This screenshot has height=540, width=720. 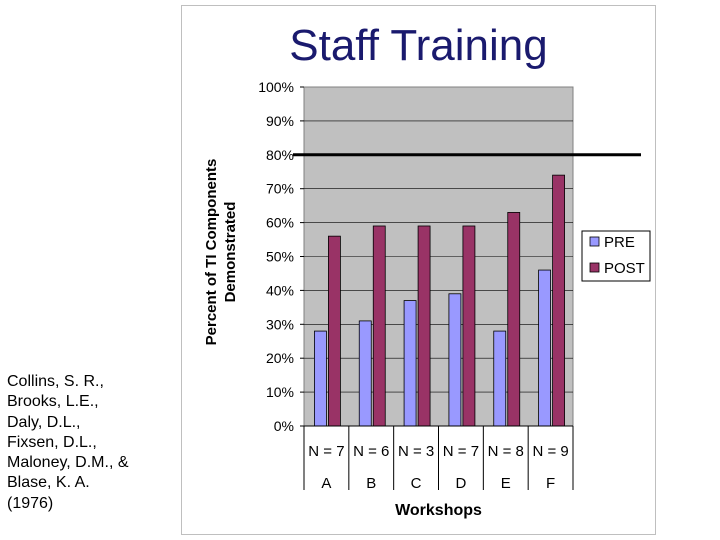 What do you see at coordinates (280, 155) in the screenshot?
I see `y-tick-label: 80%` at bounding box center [280, 155].